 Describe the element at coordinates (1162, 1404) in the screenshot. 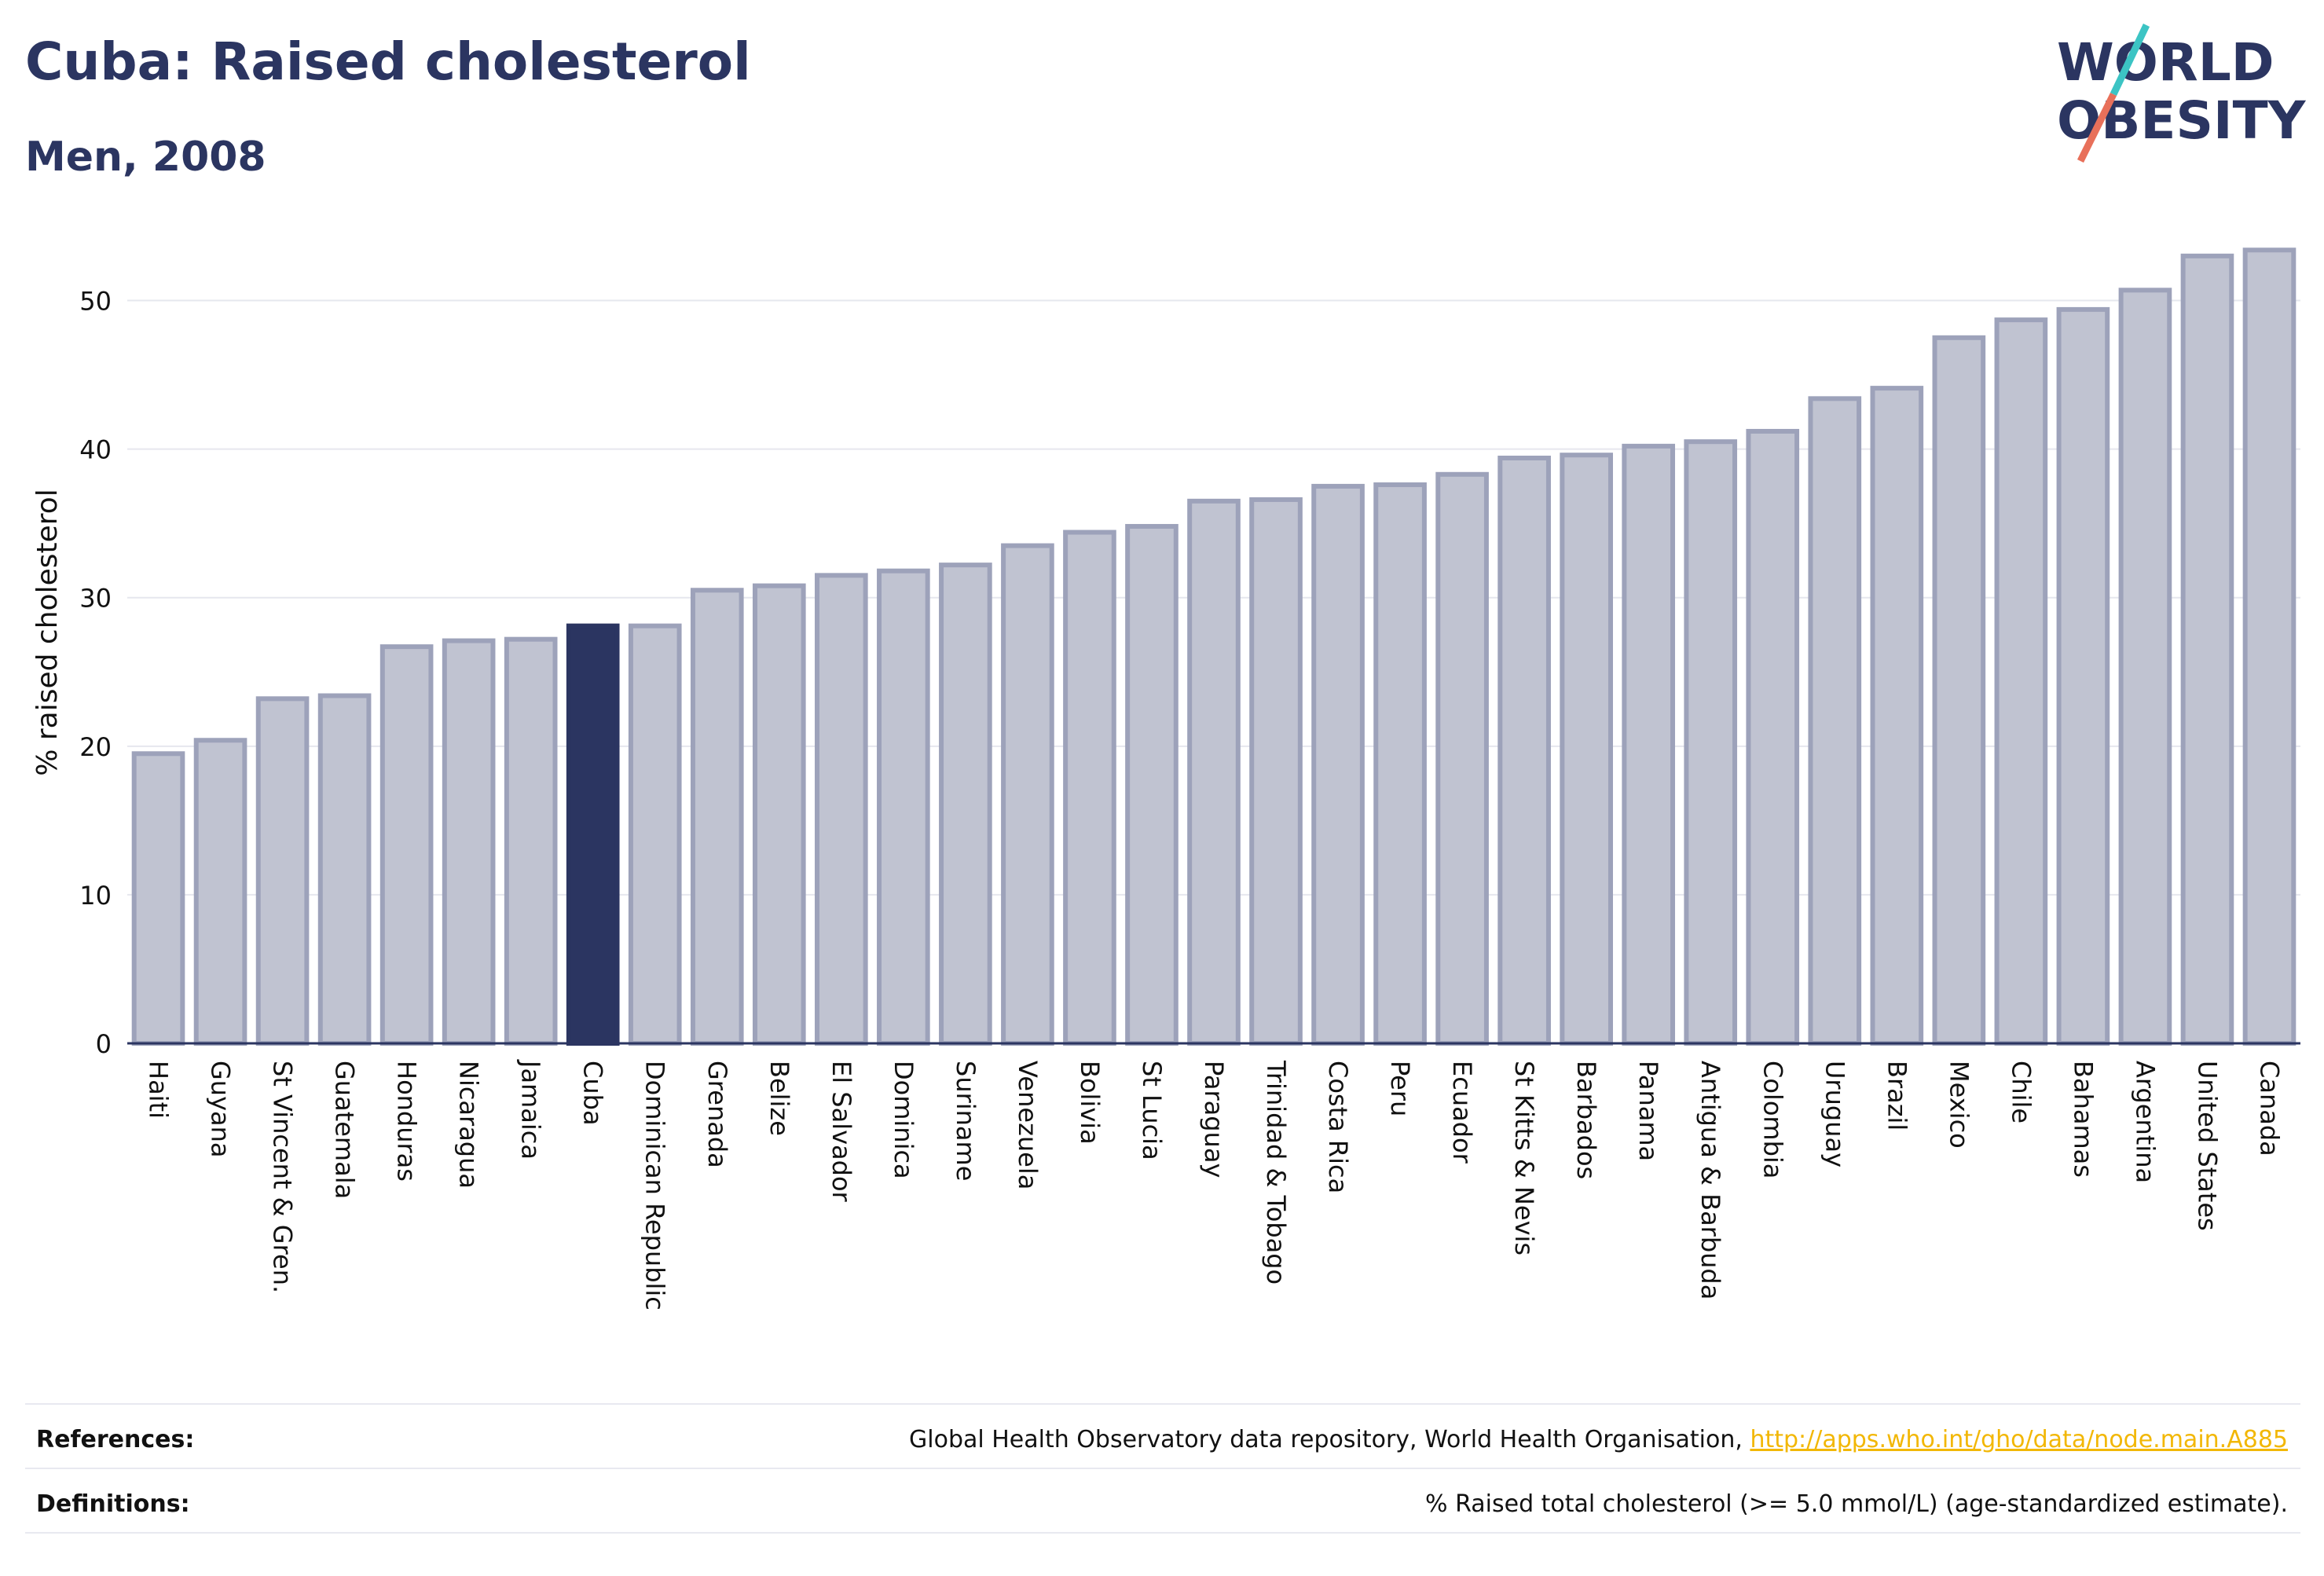

I see `footer-divider-top` at that location.